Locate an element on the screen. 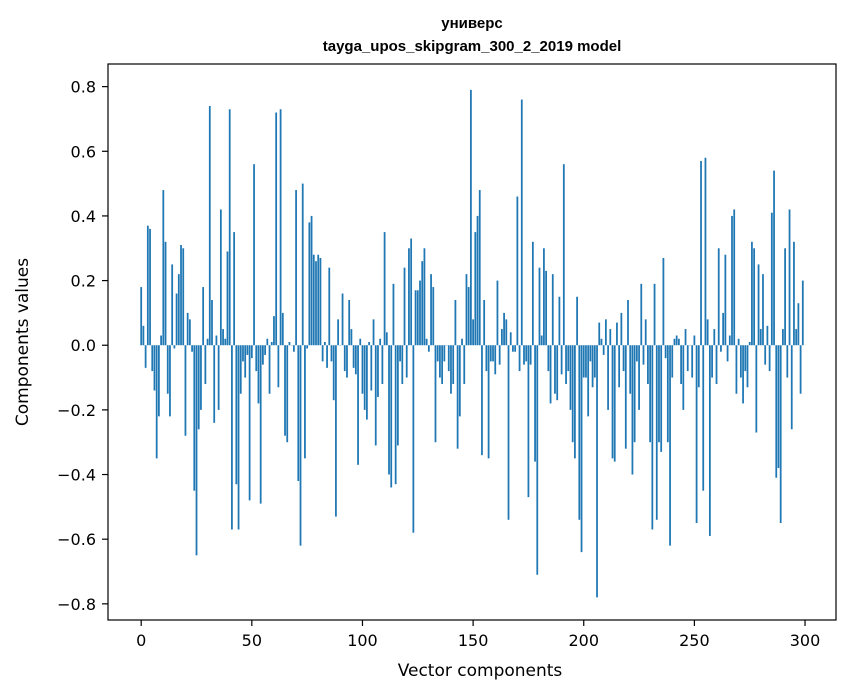 The image size is (867, 696). y-tick-label: 0.4 is located at coordinates (83, 216).